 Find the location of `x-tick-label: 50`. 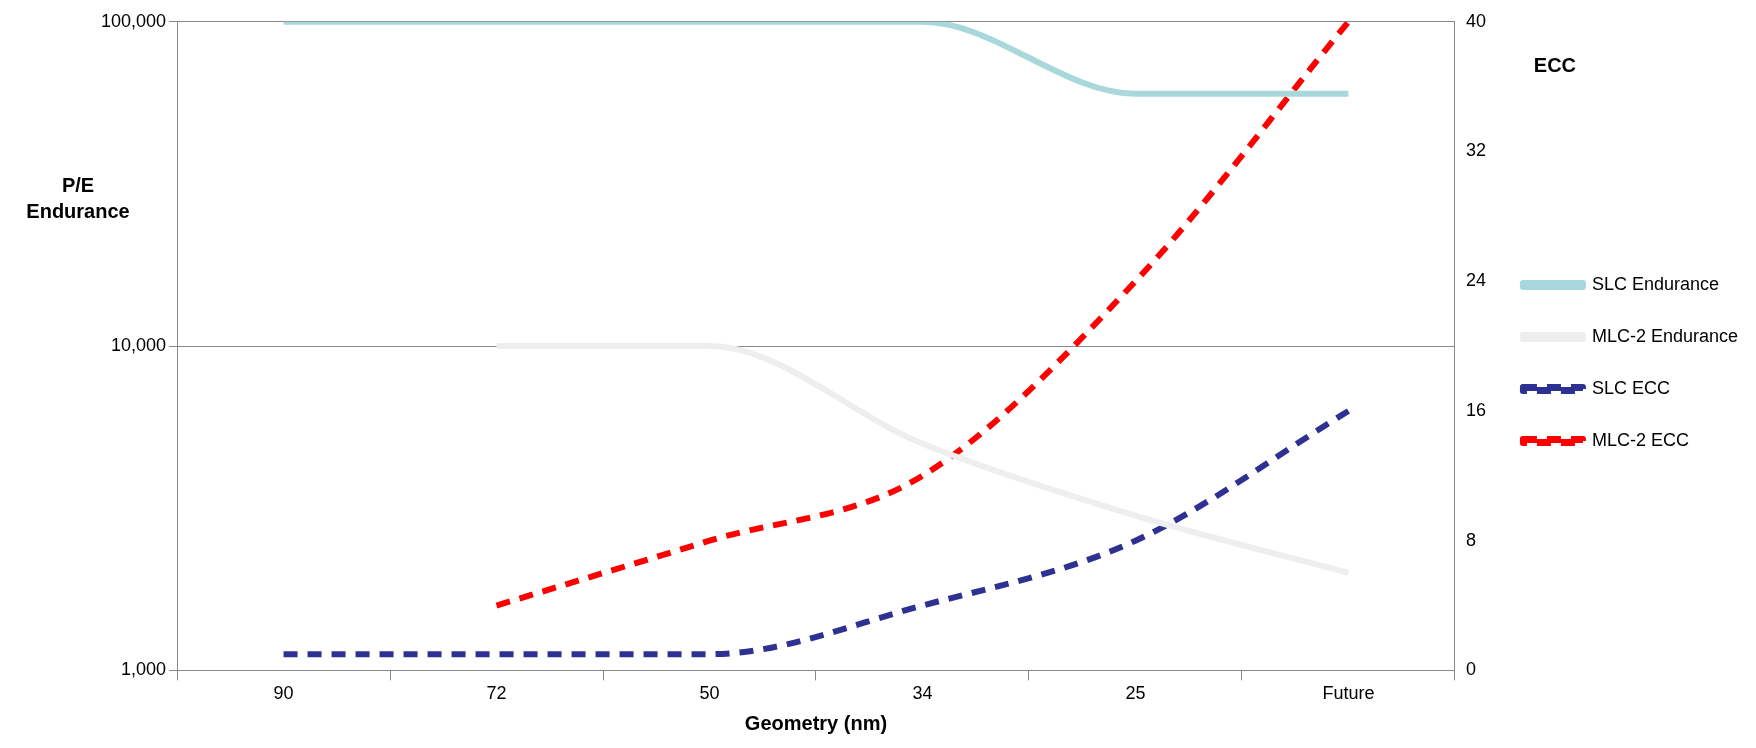

x-tick-label: 50 is located at coordinates (709, 693).